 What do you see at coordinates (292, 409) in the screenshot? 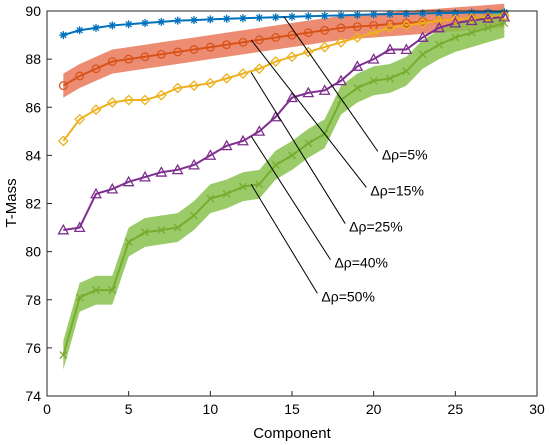
I see `x-tick-label: 15` at bounding box center [292, 409].